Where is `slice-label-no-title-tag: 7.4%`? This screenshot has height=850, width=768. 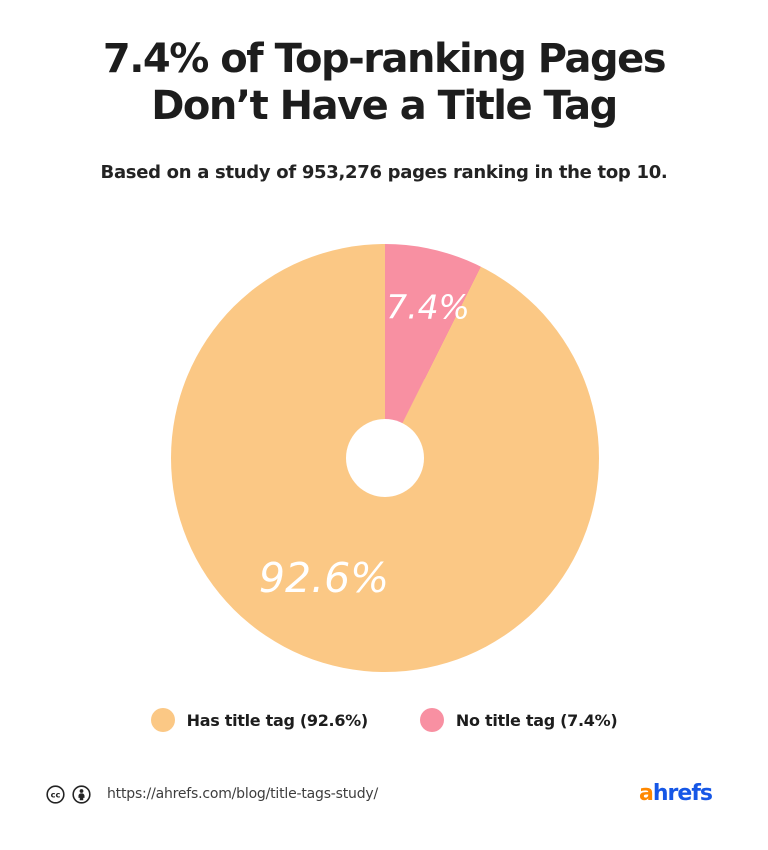
slice-label-no-title-tag: 7.4% is located at coordinates (428, 307).